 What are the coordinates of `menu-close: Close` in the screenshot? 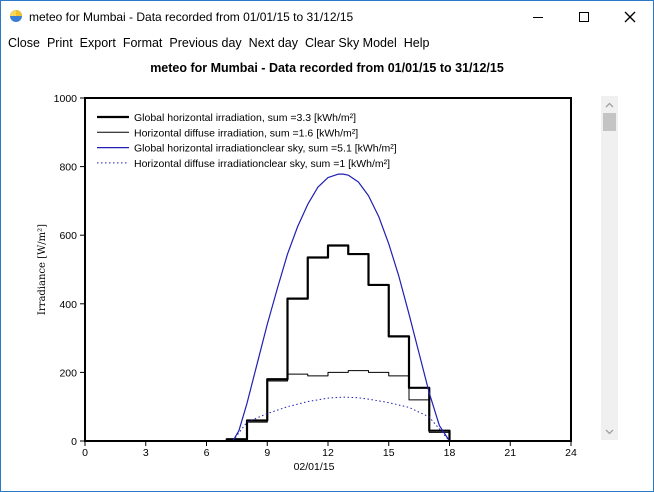 It's located at (24, 43).